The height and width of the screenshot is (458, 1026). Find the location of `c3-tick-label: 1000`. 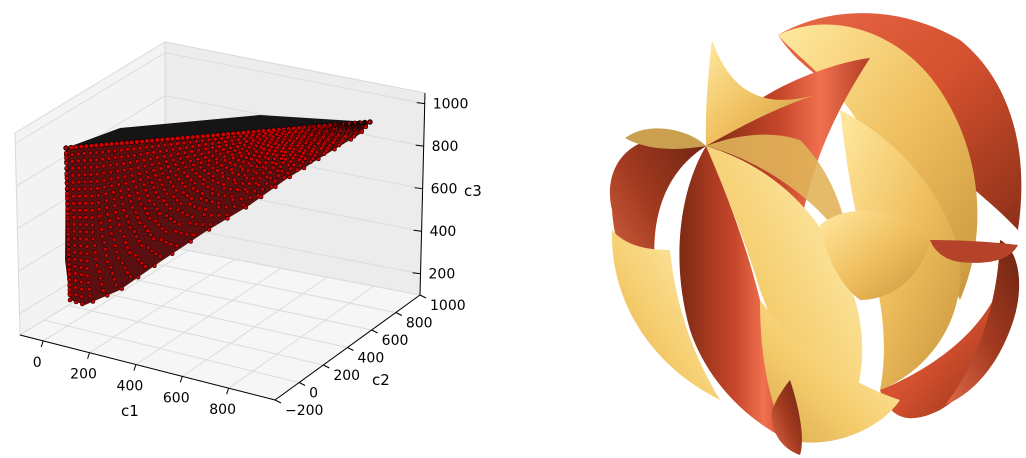

c3-tick-label: 1000 is located at coordinates (451, 105).